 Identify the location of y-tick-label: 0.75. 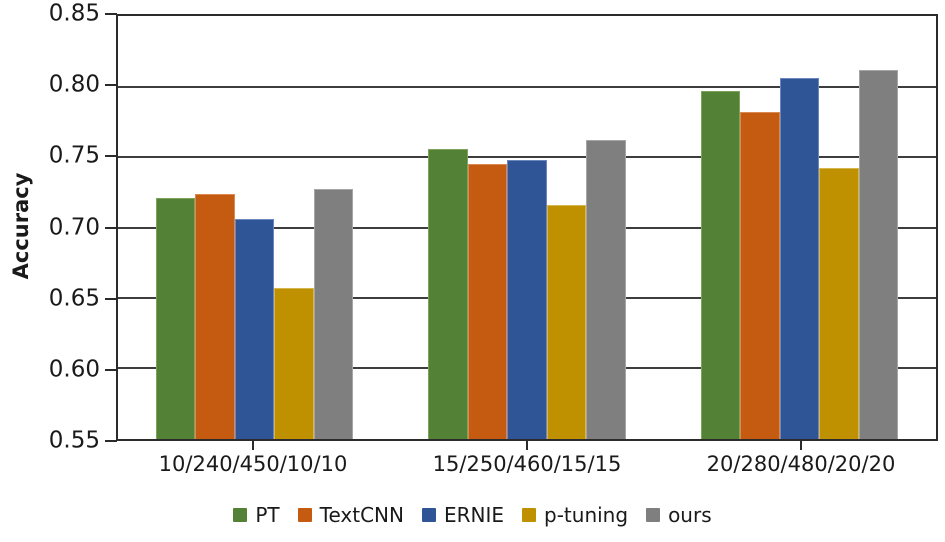
(74, 155).